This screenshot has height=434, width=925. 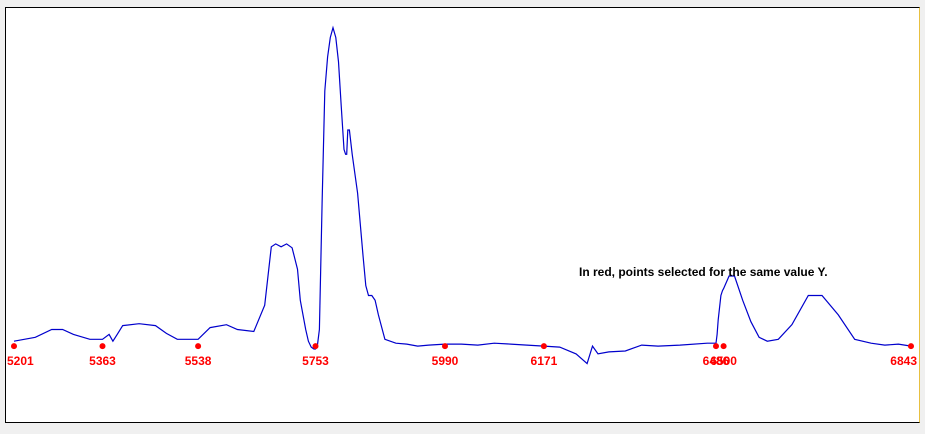 What do you see at coordinates (102, 361) in the screenshot?
I see `x-tick-label: 5363` at bounding box center [102, 361].